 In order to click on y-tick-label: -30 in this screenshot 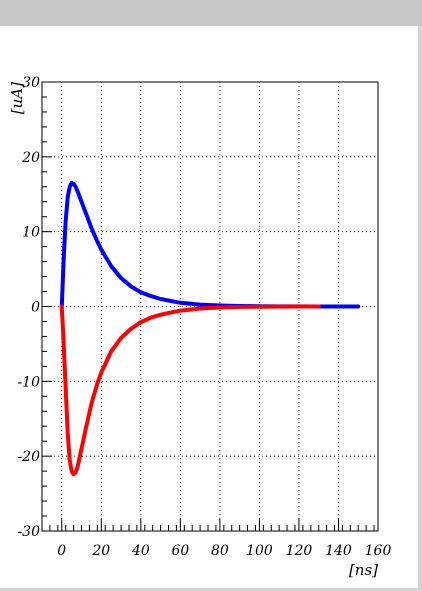, I will do `click(28, 532)`.